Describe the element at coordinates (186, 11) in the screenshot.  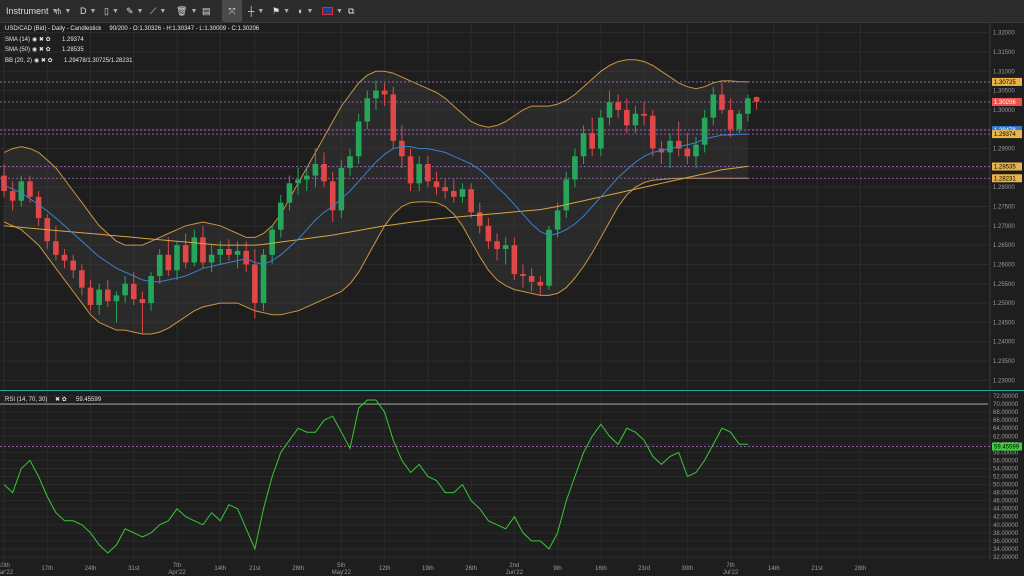
I see `delete-menu: 🗑 ▼` at that location.